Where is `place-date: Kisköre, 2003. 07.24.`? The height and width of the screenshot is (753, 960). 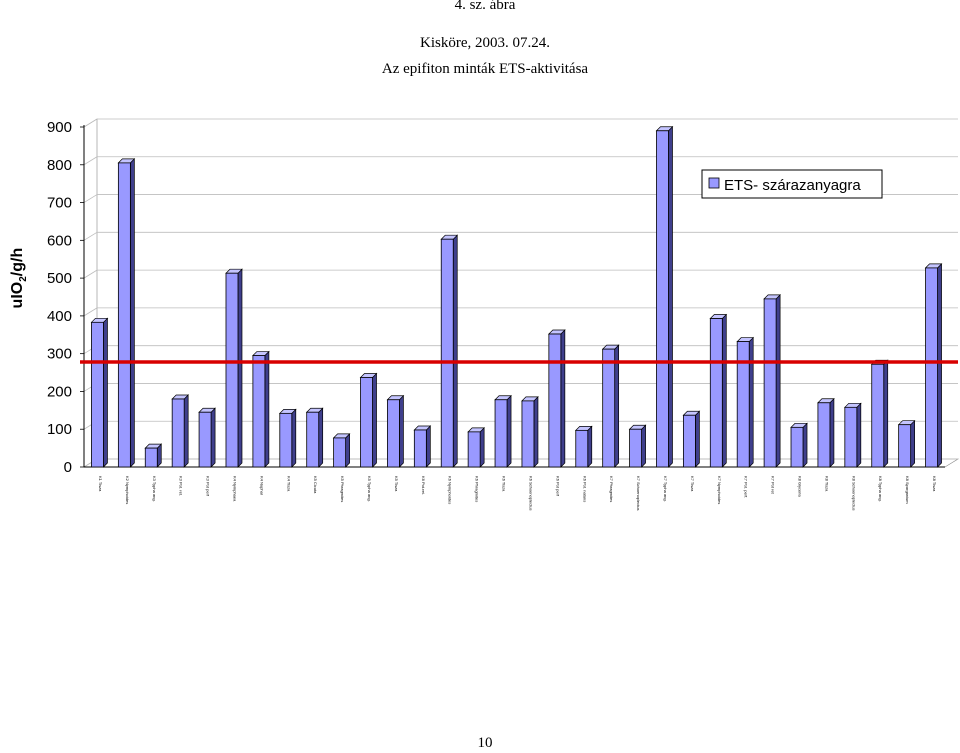
place-date: Kisköre, 2003. 07.24. is located at coordinates (485, 43).